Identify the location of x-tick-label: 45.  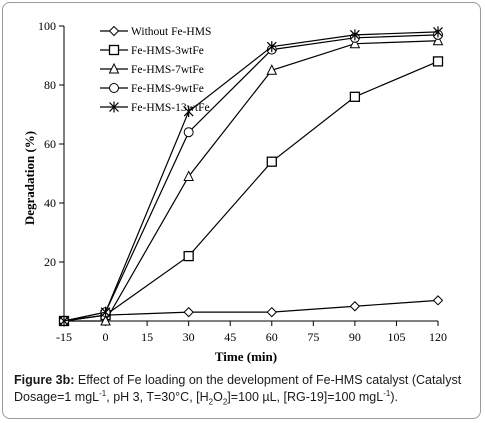
(230, 337).